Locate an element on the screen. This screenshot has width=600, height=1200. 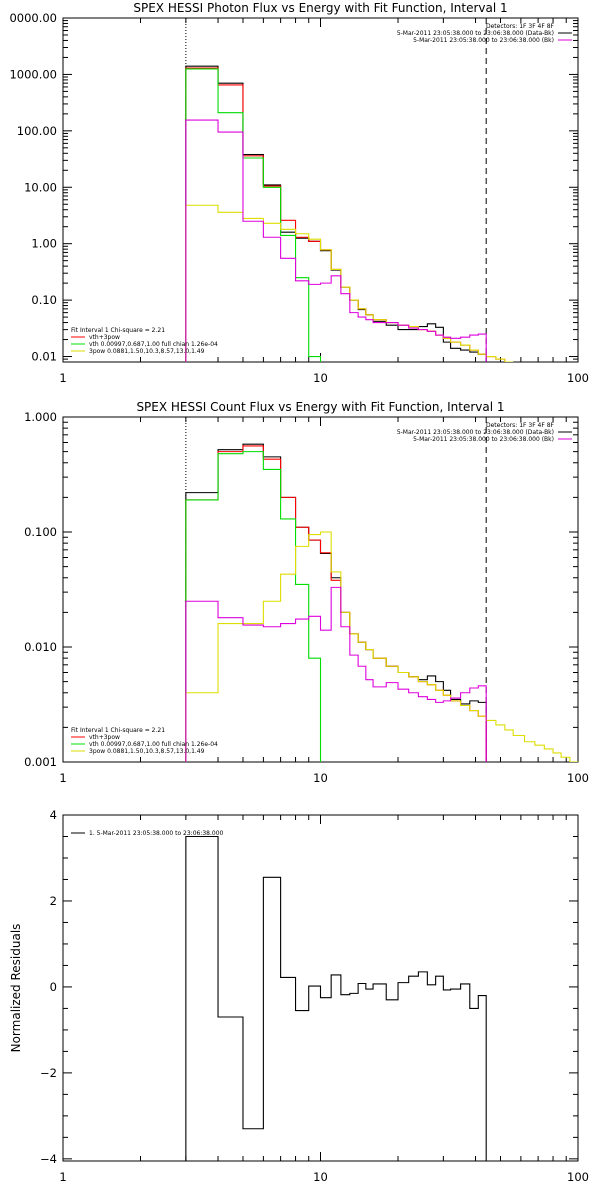
y-tick-label: 4 is located at coordinates (53, 815).